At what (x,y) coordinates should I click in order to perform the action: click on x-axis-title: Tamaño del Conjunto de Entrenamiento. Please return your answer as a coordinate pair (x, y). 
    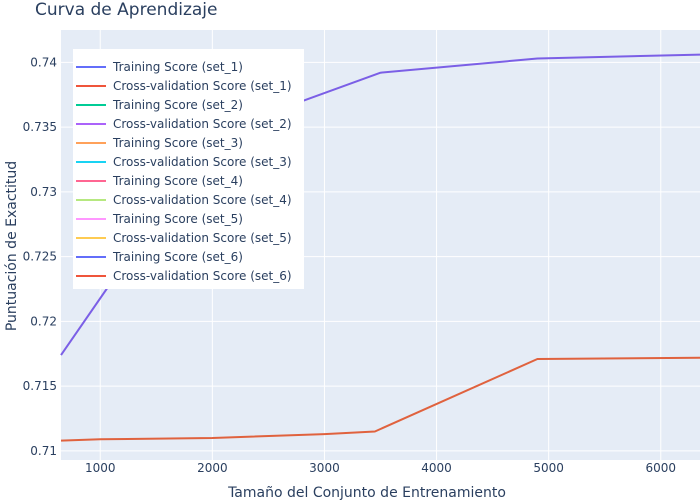
    Looking at the image, I should click on (366, 492).